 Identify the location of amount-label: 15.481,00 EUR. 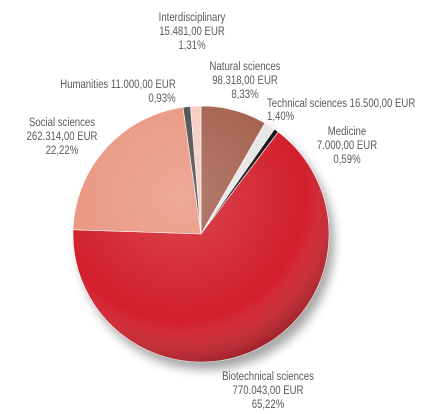
(192, 31).